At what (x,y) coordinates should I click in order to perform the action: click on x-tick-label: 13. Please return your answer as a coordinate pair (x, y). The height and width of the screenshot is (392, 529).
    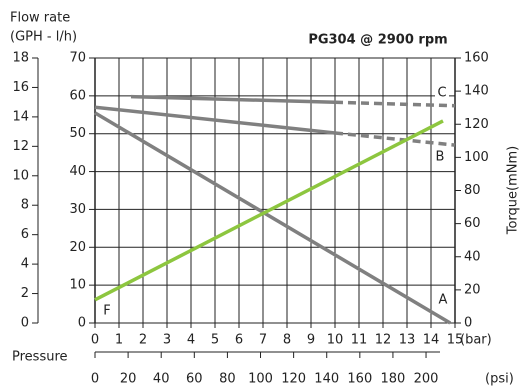
    Looking at the image, I should click on (407, 340).